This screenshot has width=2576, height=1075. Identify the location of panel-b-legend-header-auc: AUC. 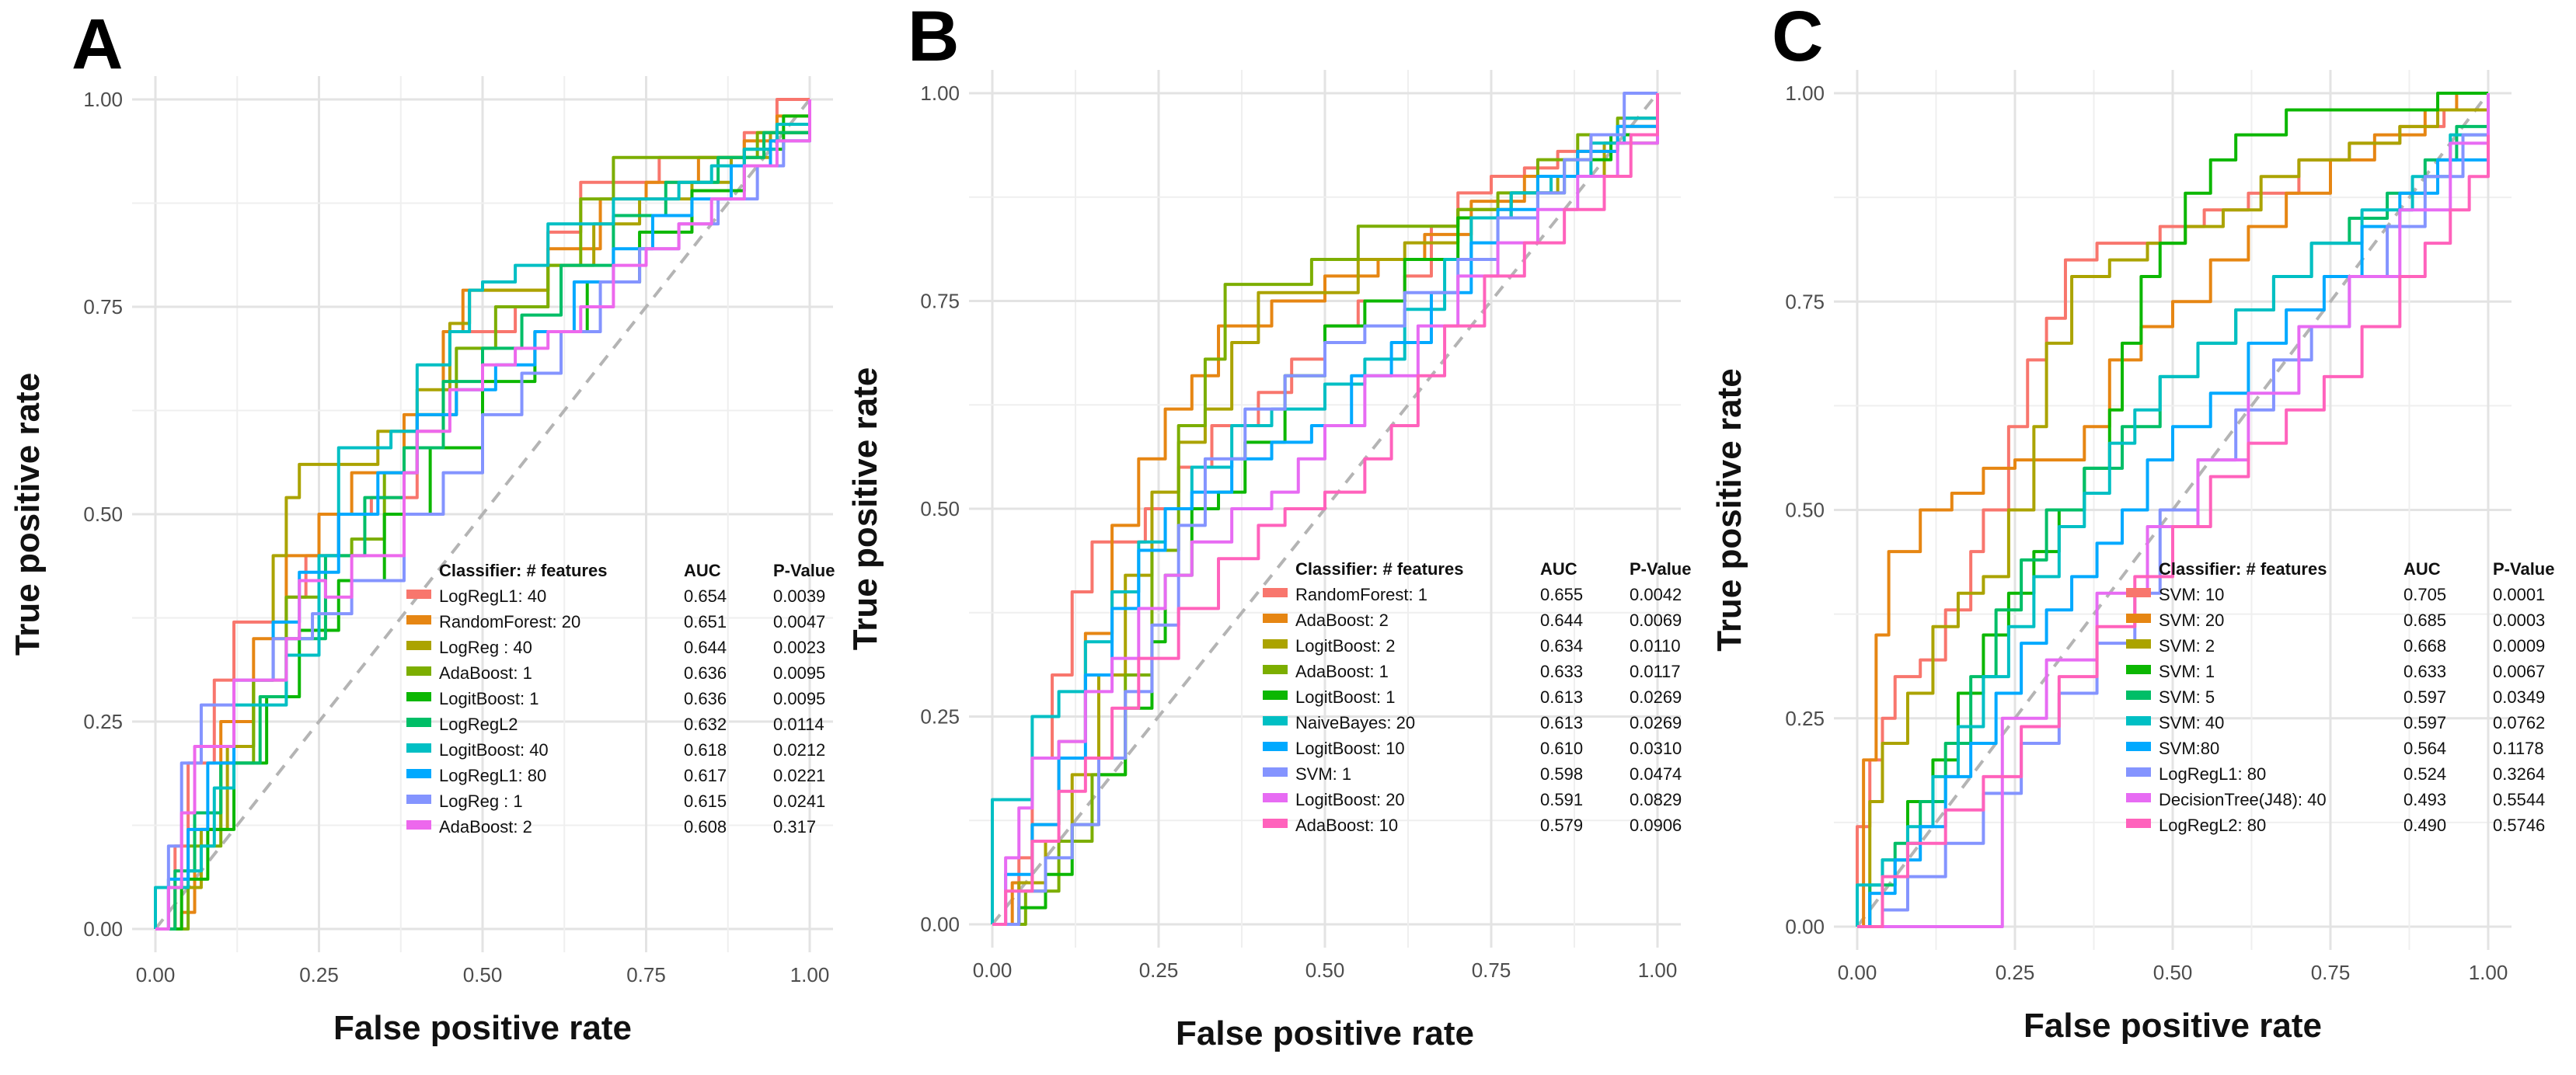
(1558, 569).